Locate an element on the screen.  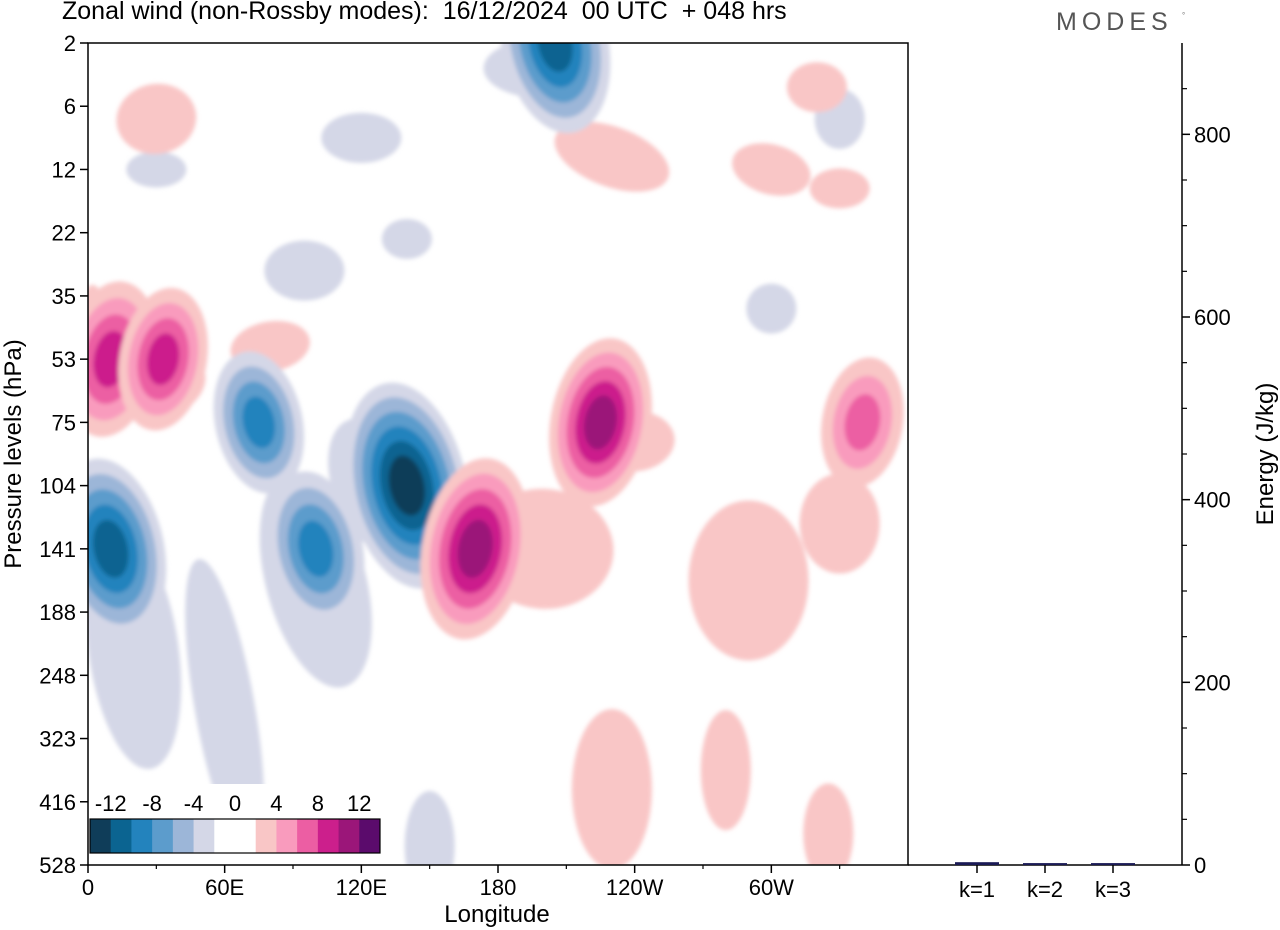
modes-logo: MODES is located at coordinates (1114, 22).